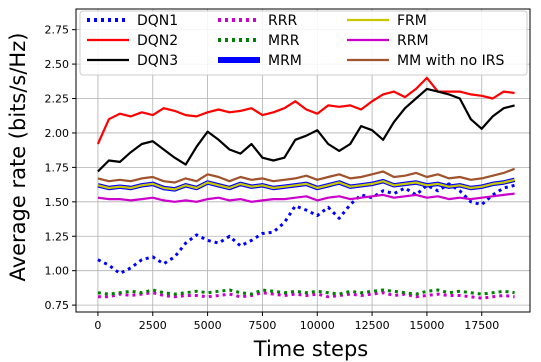 Image resolution: width=541 pixels, height=362 pixels. Describe the element at coordinates (426, 325) in the screenshot. I see `x-tick-label: 15000` at that location.